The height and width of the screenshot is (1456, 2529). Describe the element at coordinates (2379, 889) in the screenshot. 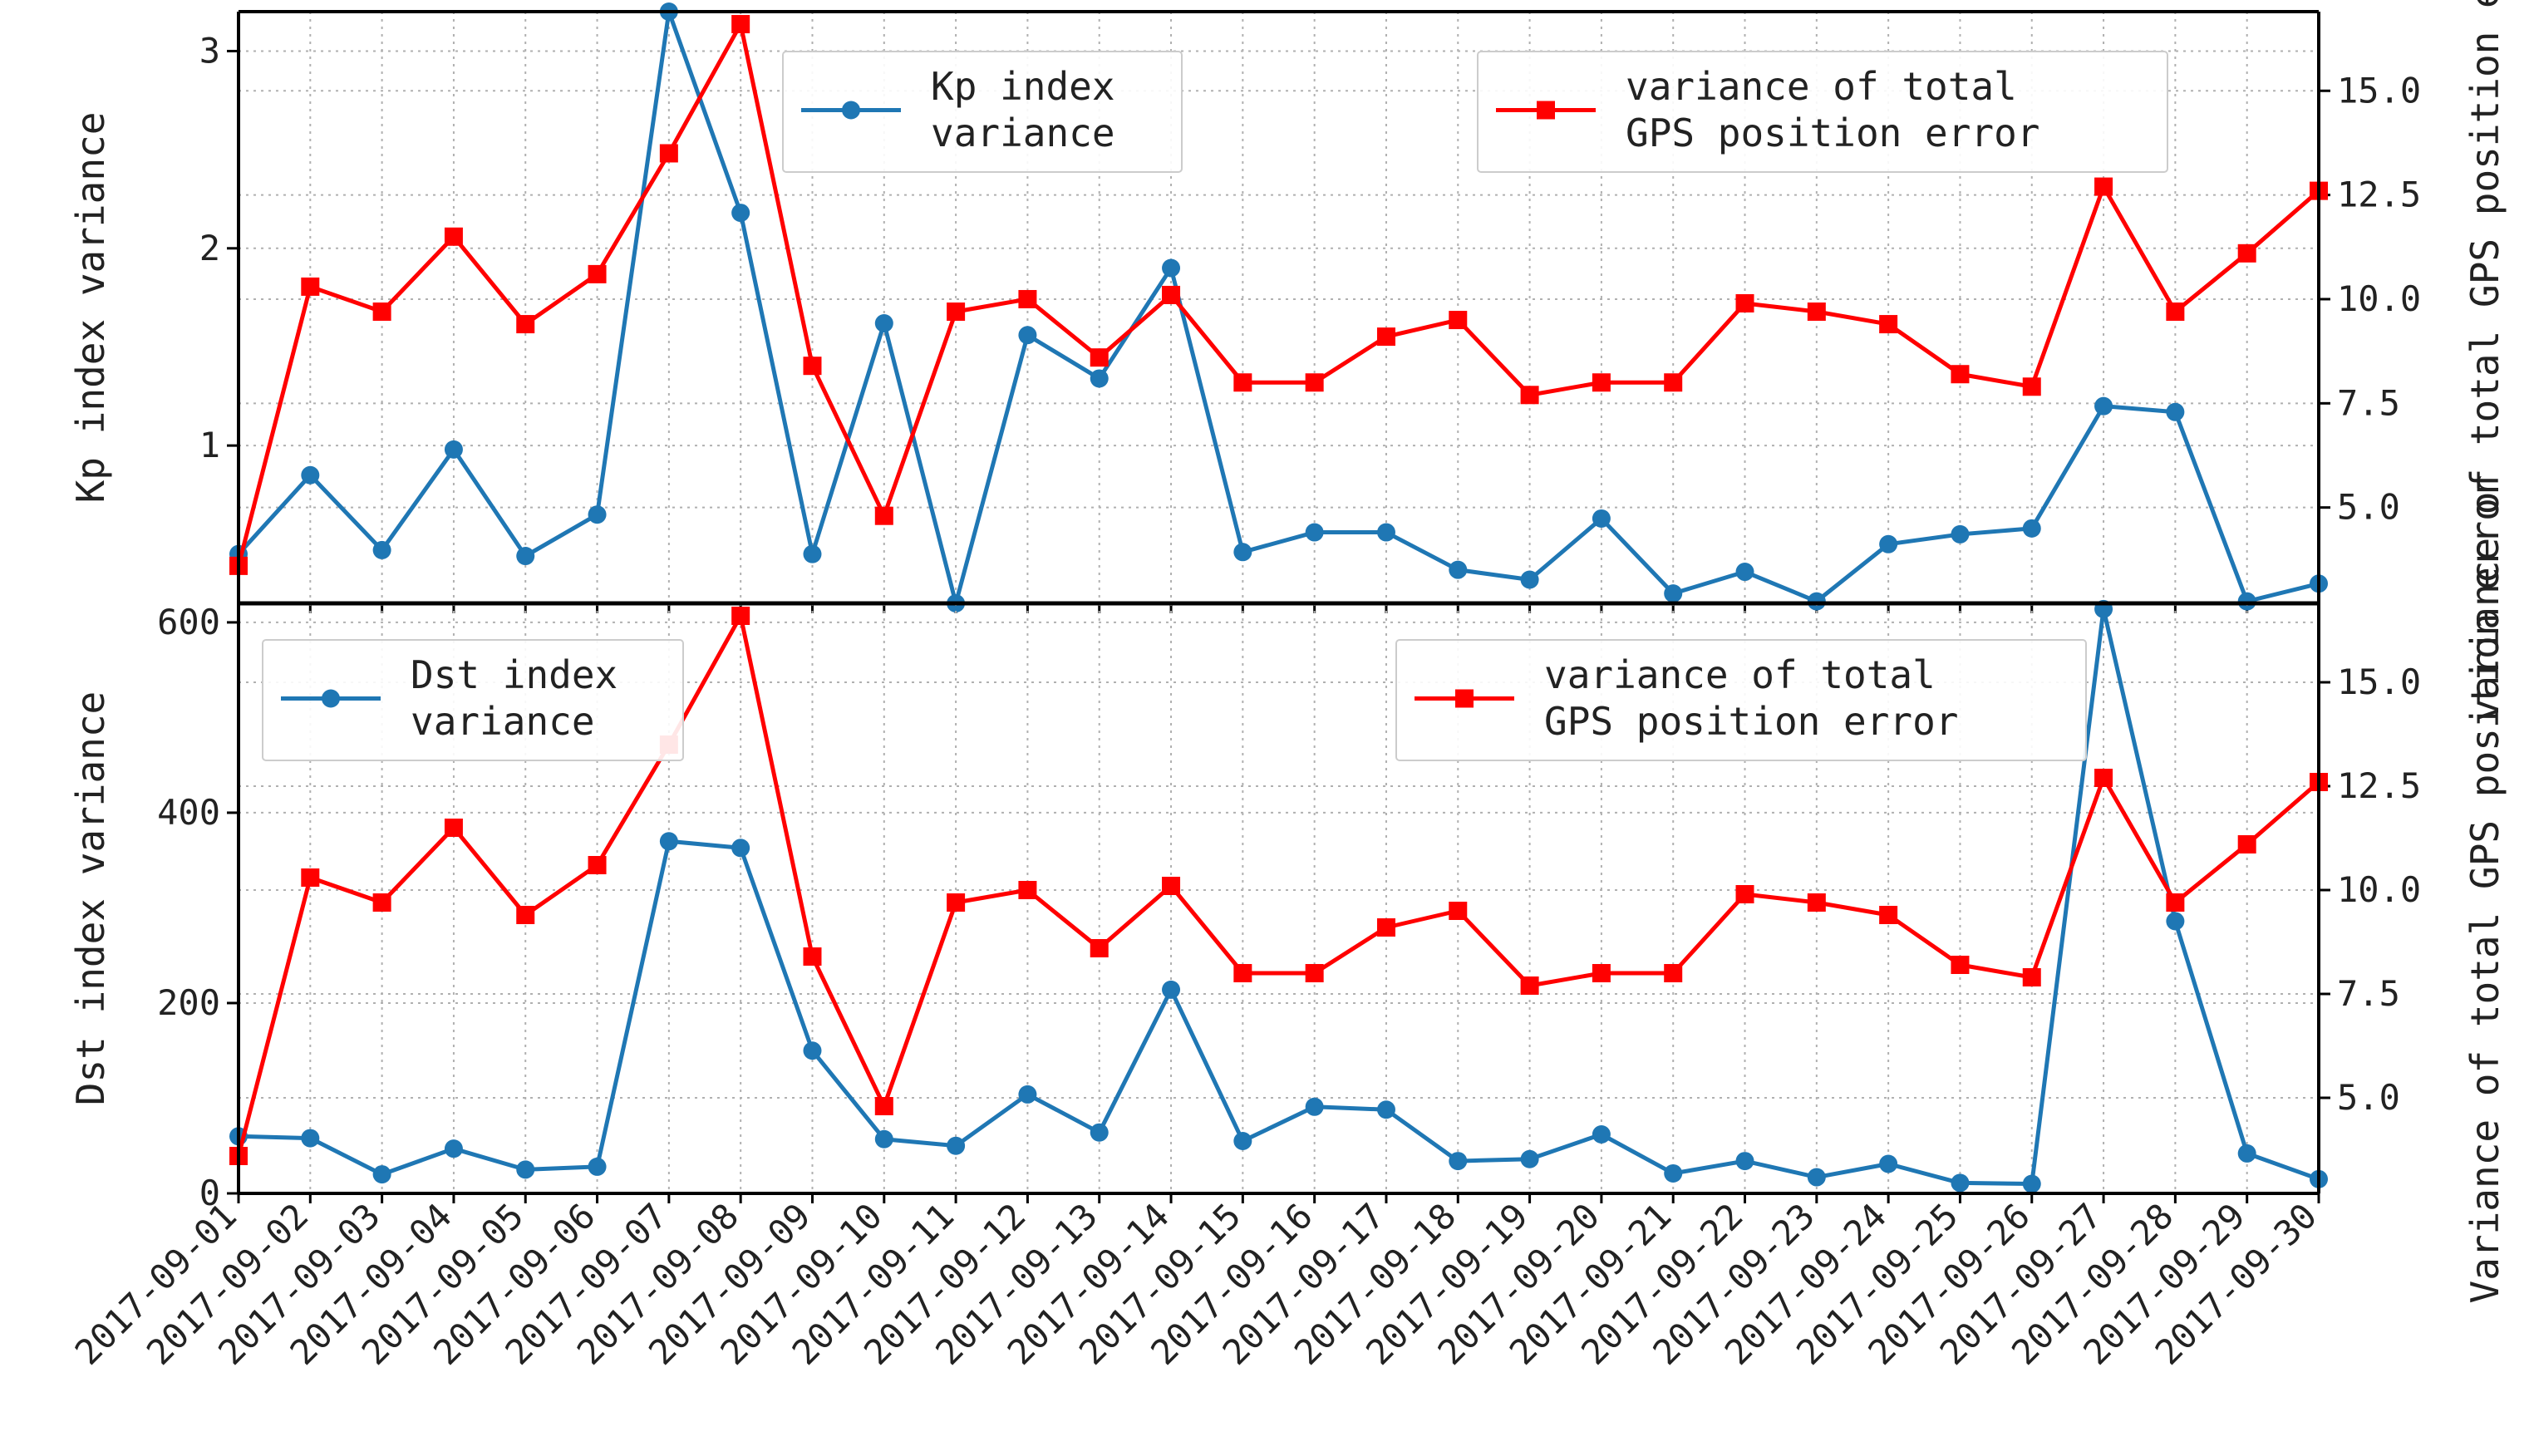

I see `y2-tick-label: 10.0` at that location.